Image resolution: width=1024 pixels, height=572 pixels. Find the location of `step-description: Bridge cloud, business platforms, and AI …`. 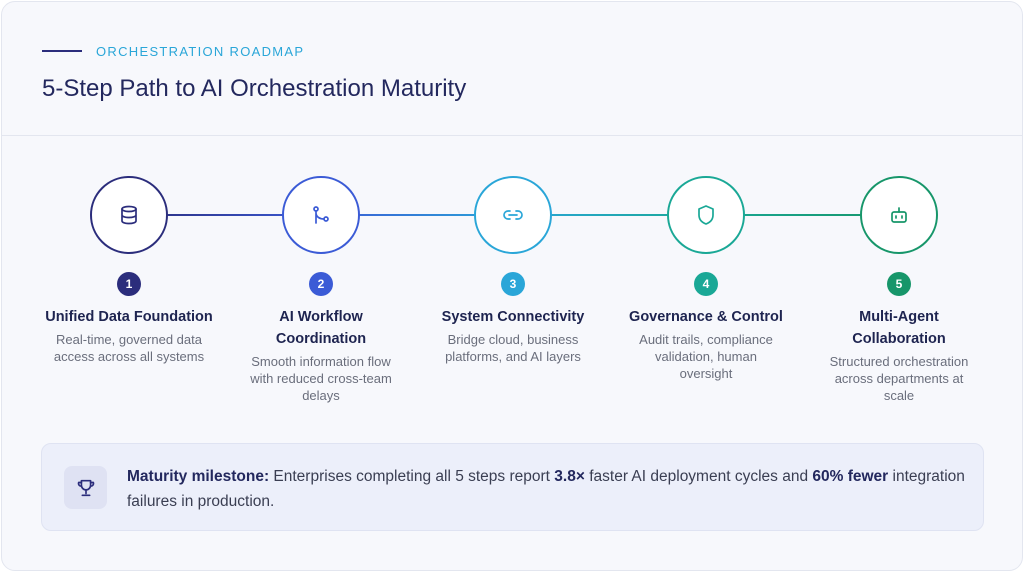

step-description: Bridge cloud, business platforms, and AI … is located at coordinates (513, 348).